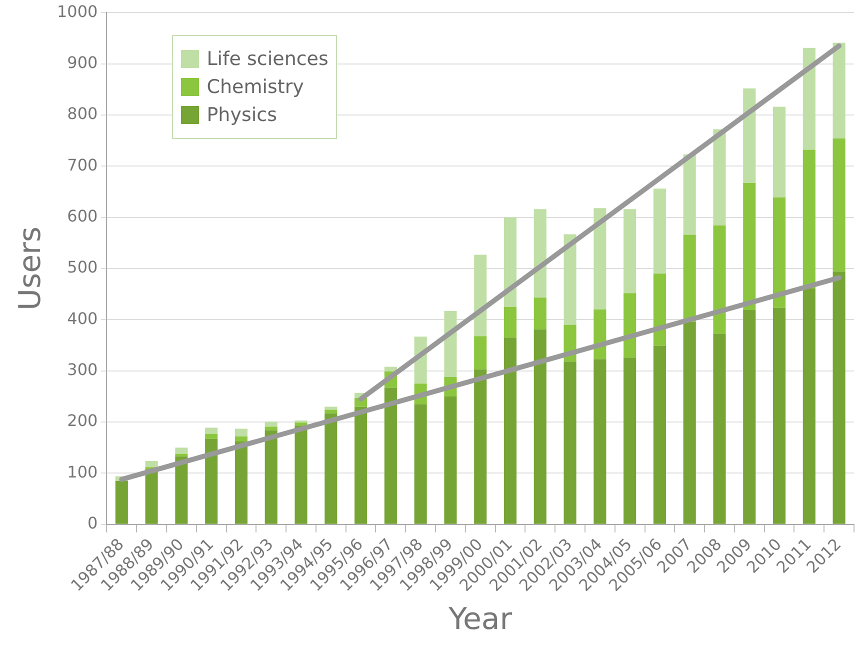 The width and height of the screenshot is (860, 653). What do you see at coordinates (480, 619) in the screenshot?
I see `x-axis-title: Year` at bounding box center [480, 619].